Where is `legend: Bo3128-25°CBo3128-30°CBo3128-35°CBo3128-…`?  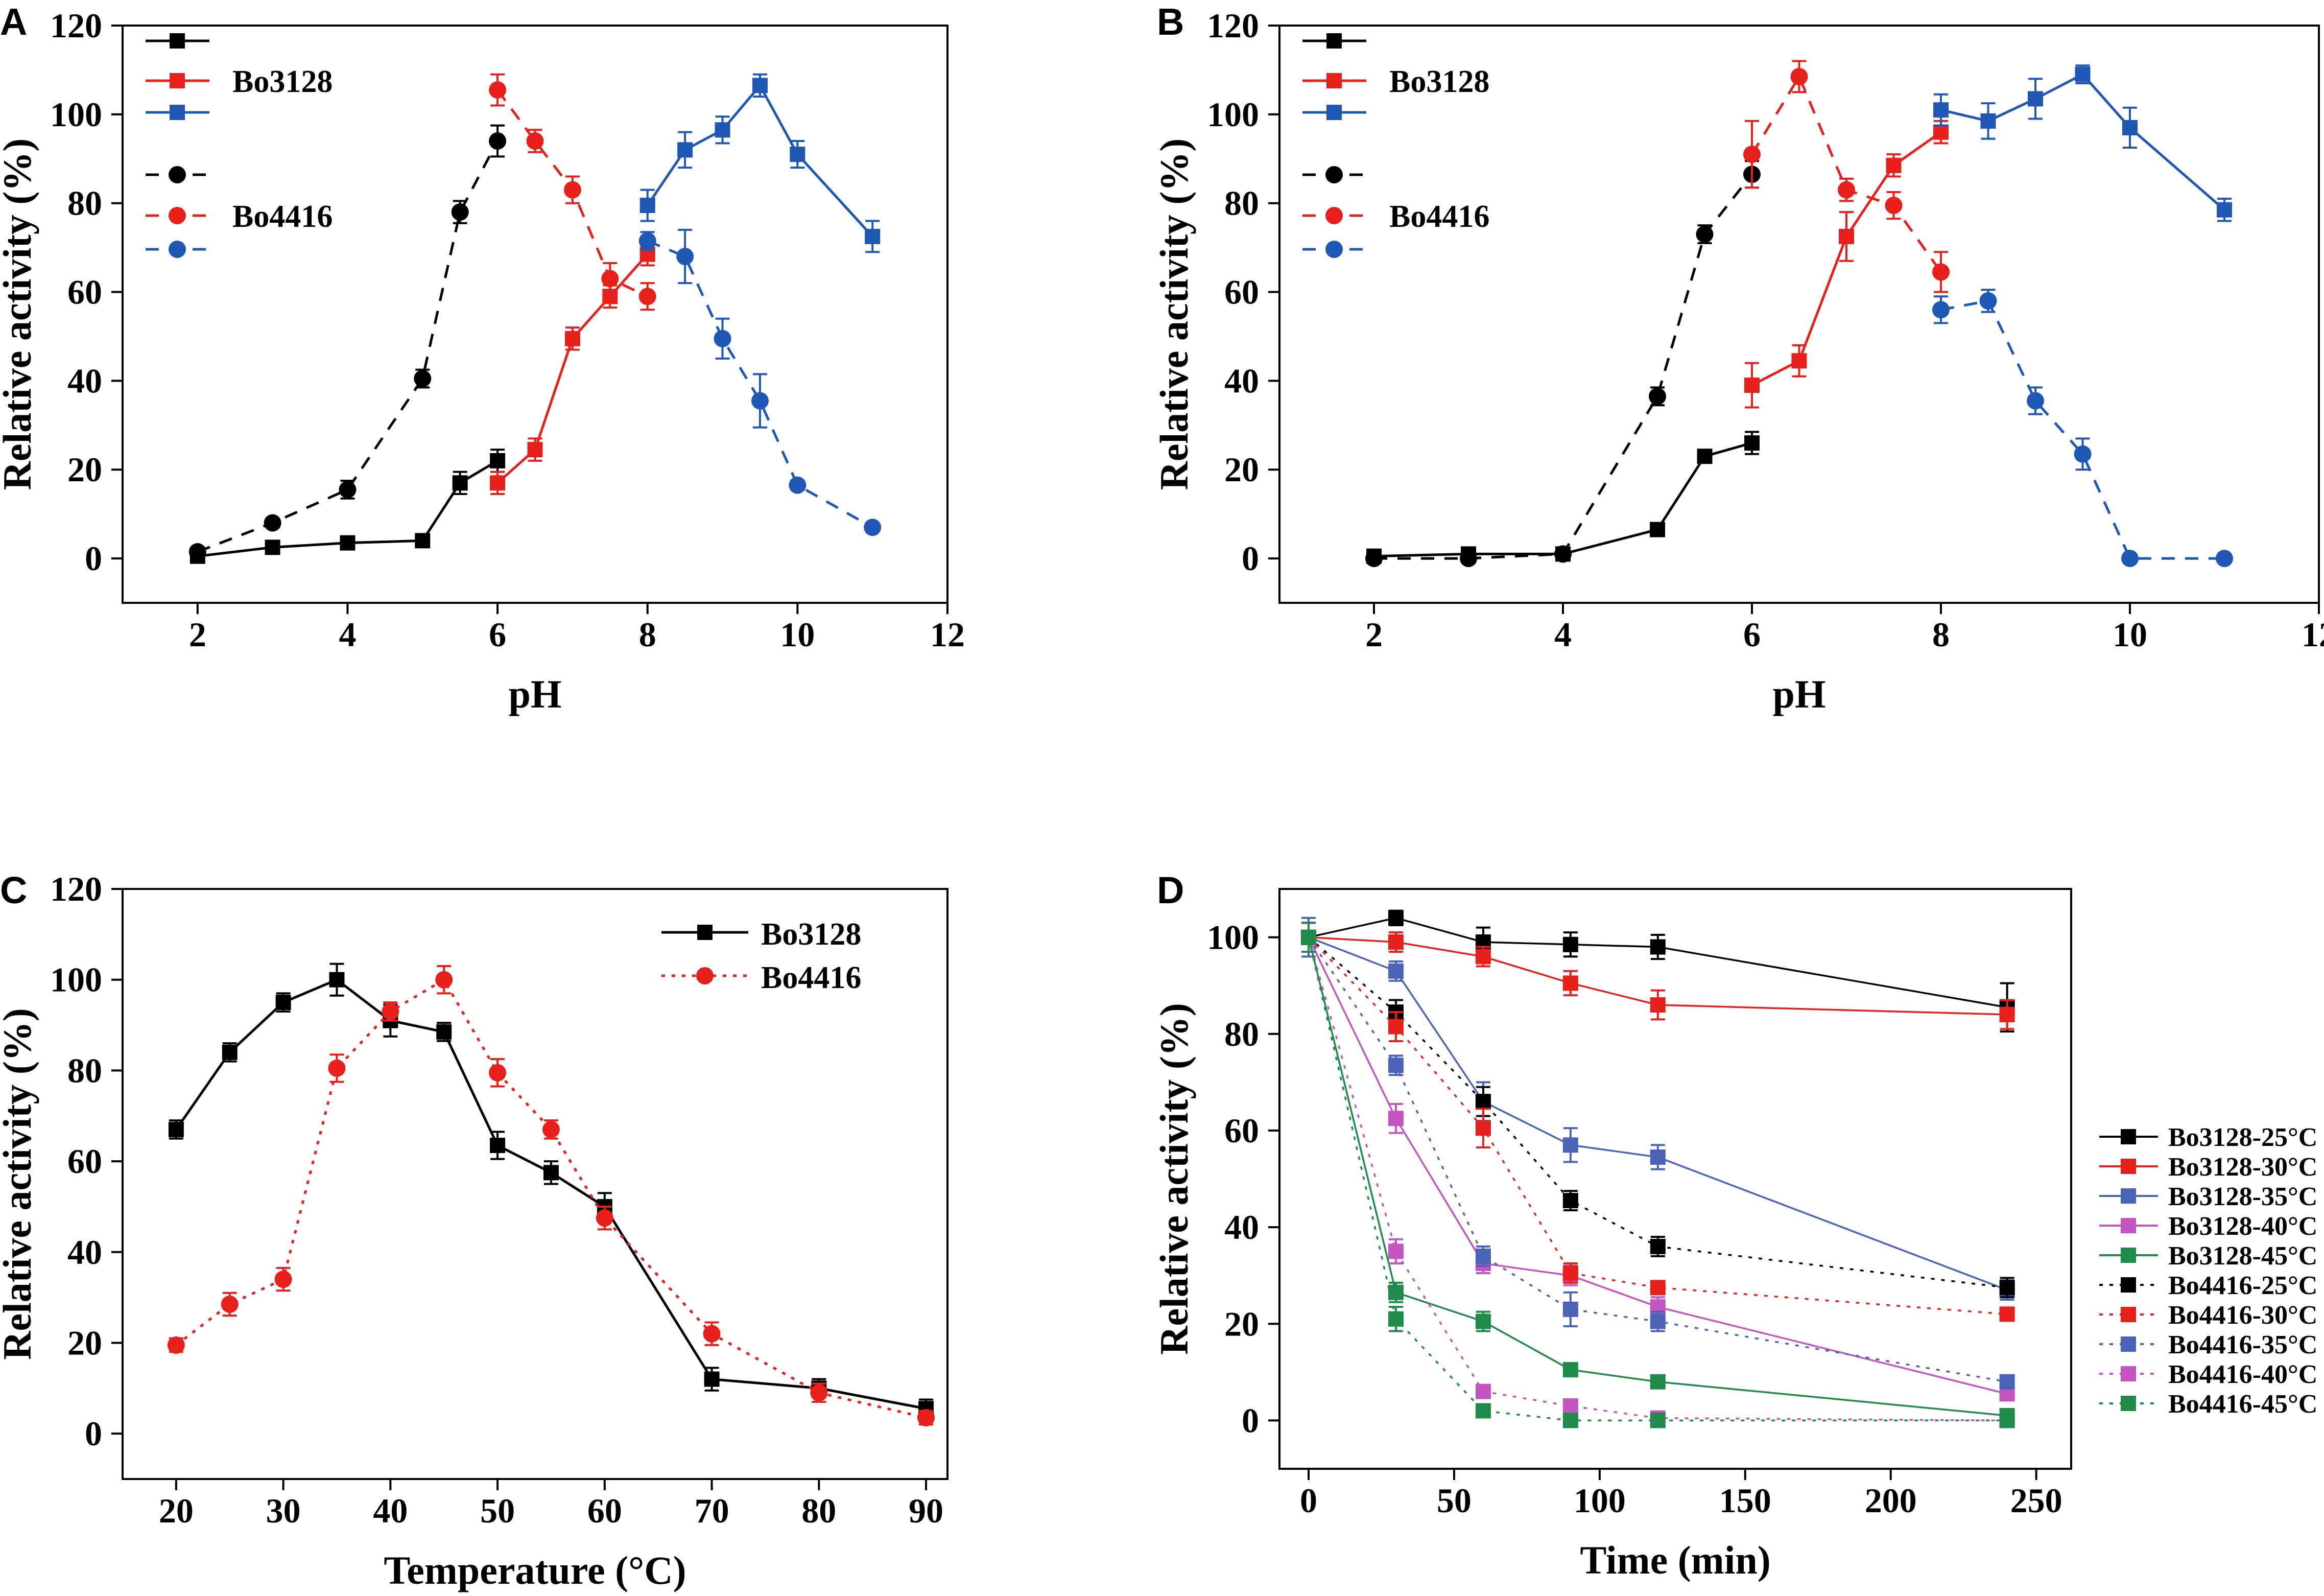 legend: Bo3128-25°CBo3128-30°CBo3128-35°CBo3128-… is located at coordinates (2208, 1271).